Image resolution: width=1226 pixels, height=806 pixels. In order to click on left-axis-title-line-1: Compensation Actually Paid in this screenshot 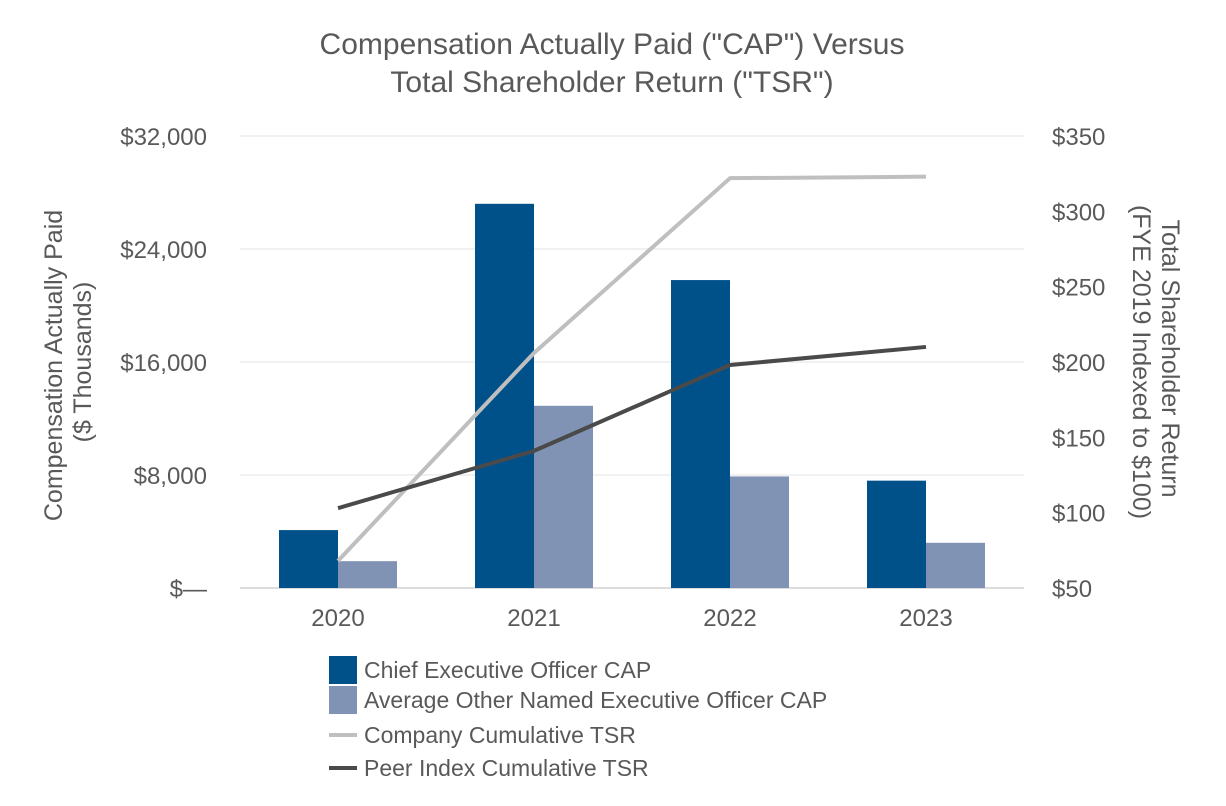, I will do `click(54, 365)`.